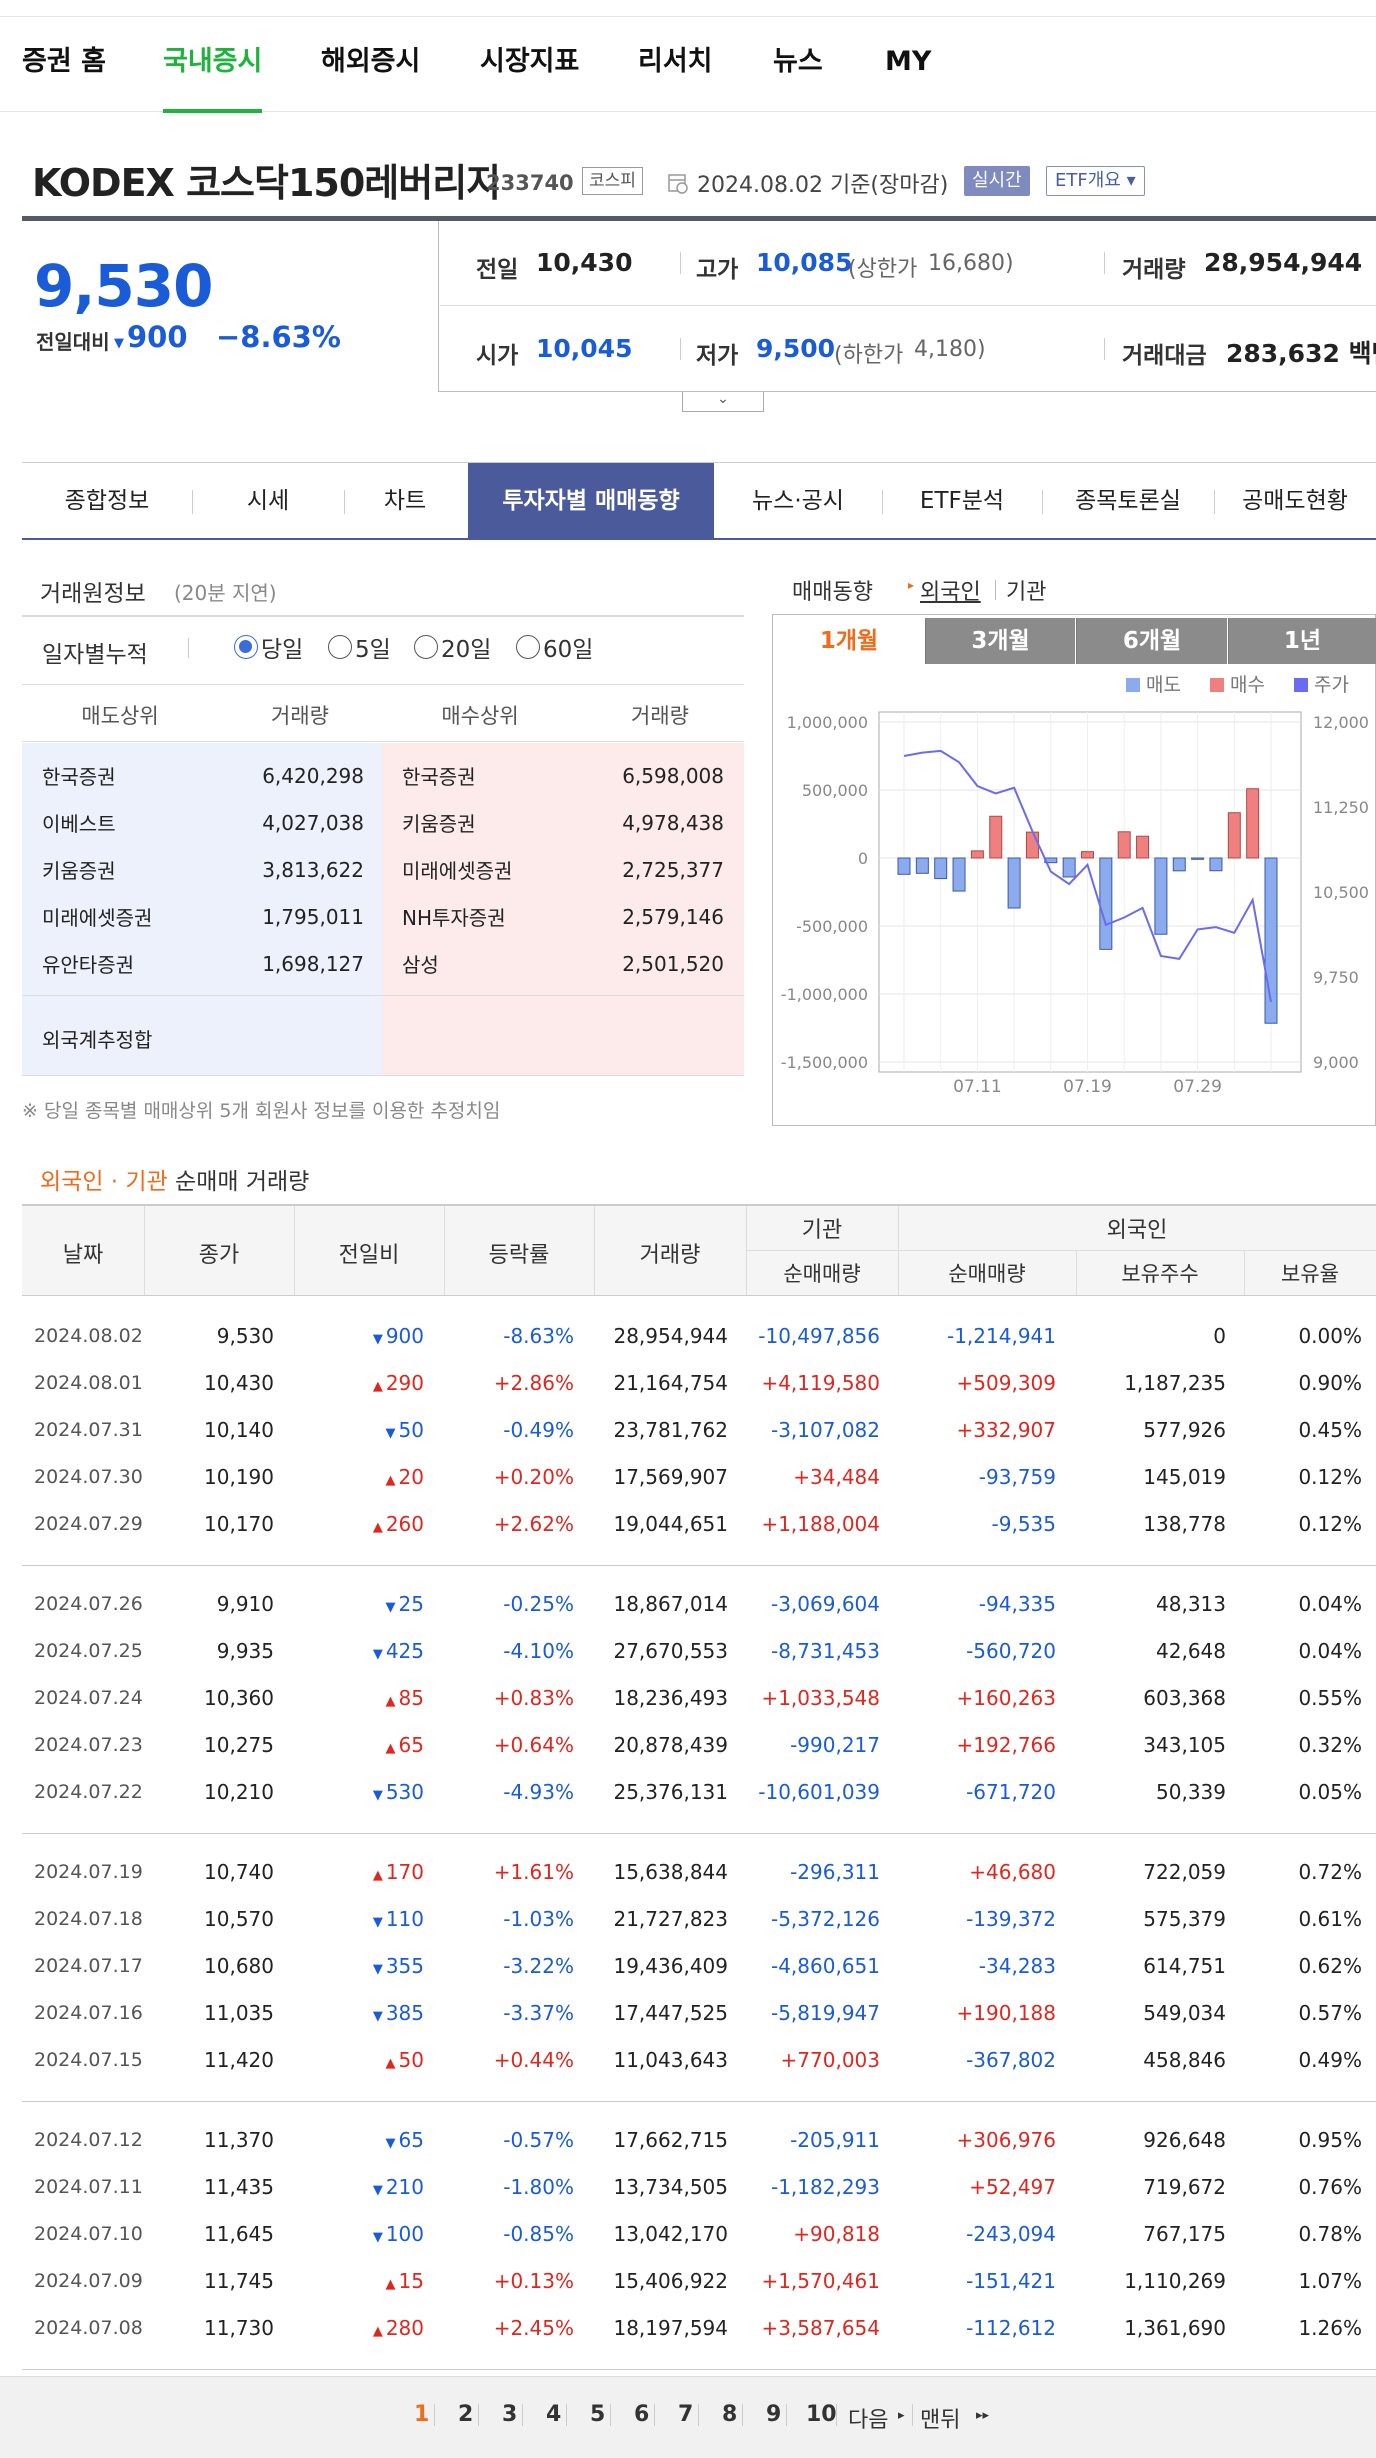  Describe the element at coordinates (359, 647) in the screenshot. I see `radio-5일: 5일` at that location.